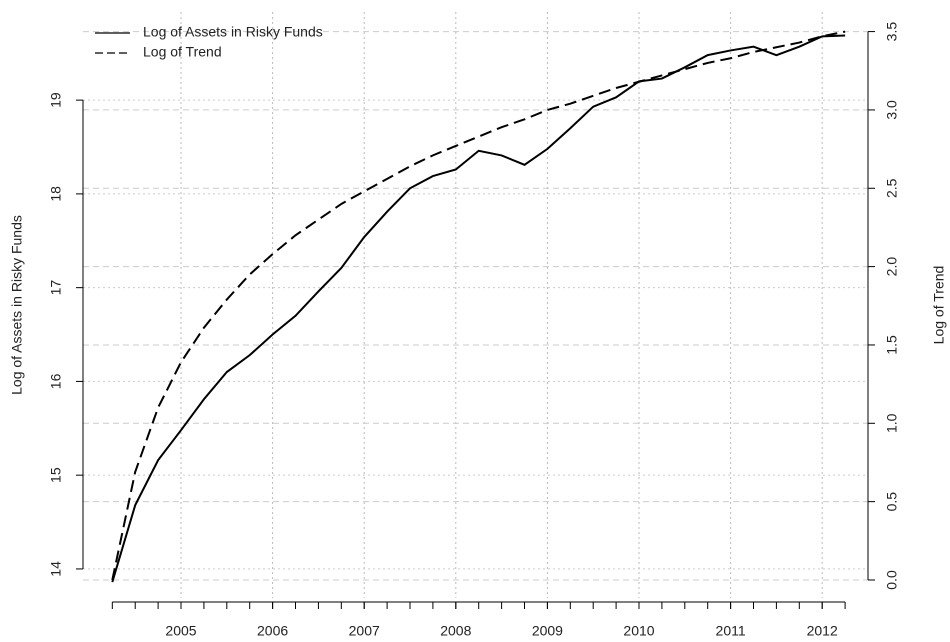  Describe the element at coordinates (822, 631) in the screenshot. I see `x-tick-label: 2012` at that location.